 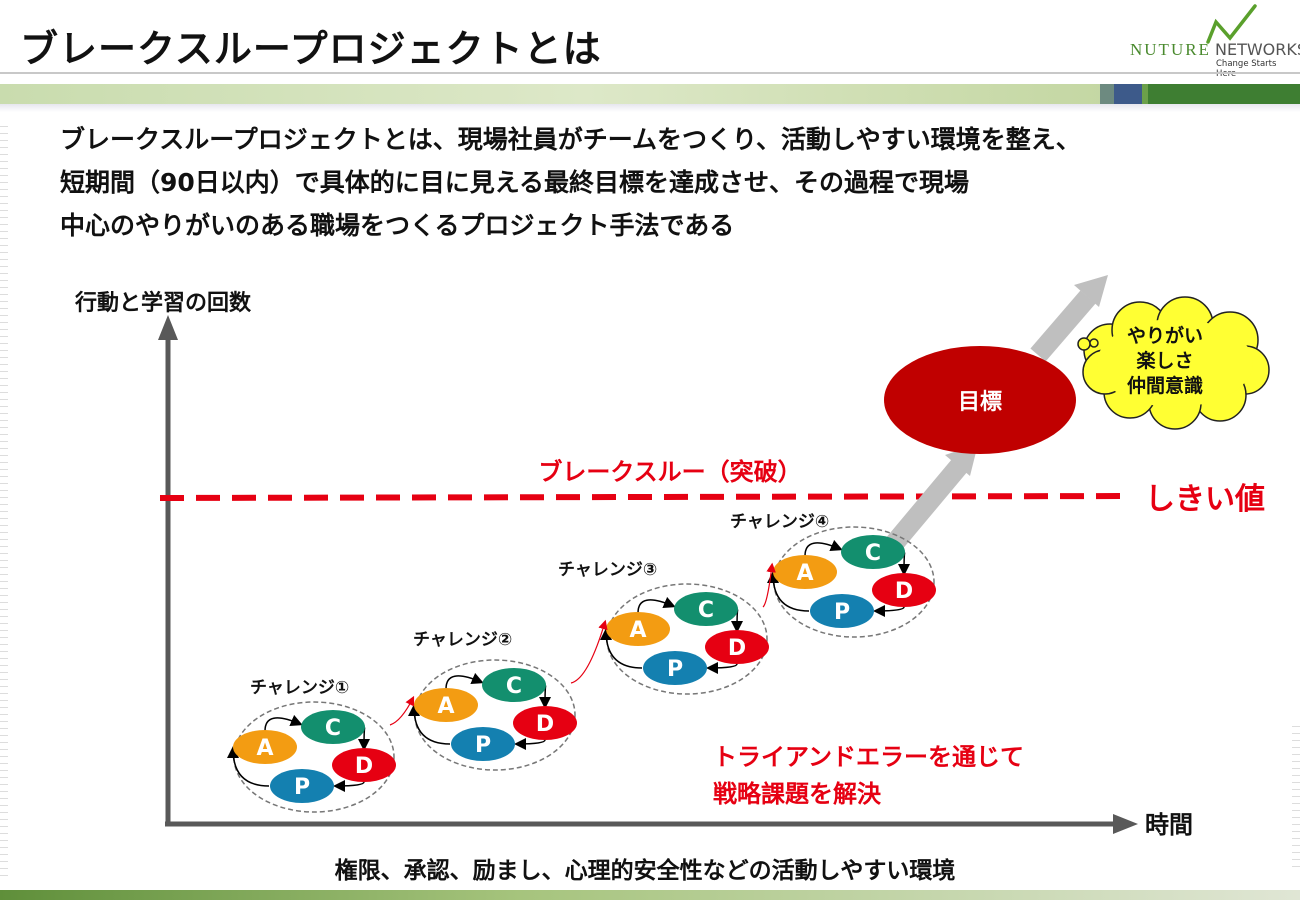 What do you see at coordinates (651, 824) in the screenshot?
I see `x-axis` at bounding box center [651, 824].